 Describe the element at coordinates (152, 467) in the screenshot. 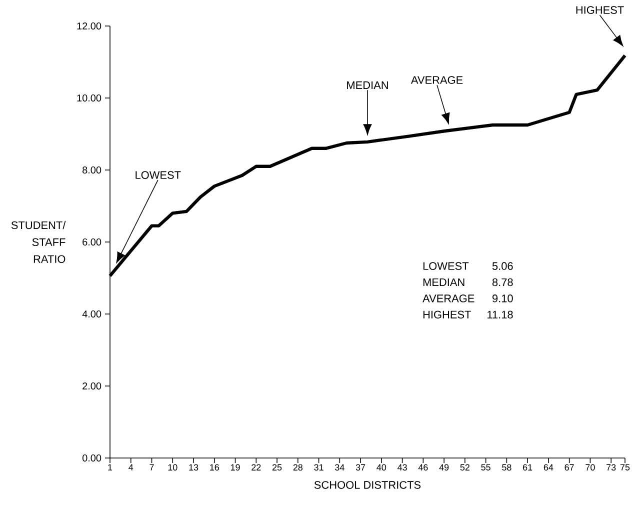

I see `x-tick-label: 7` at that location.